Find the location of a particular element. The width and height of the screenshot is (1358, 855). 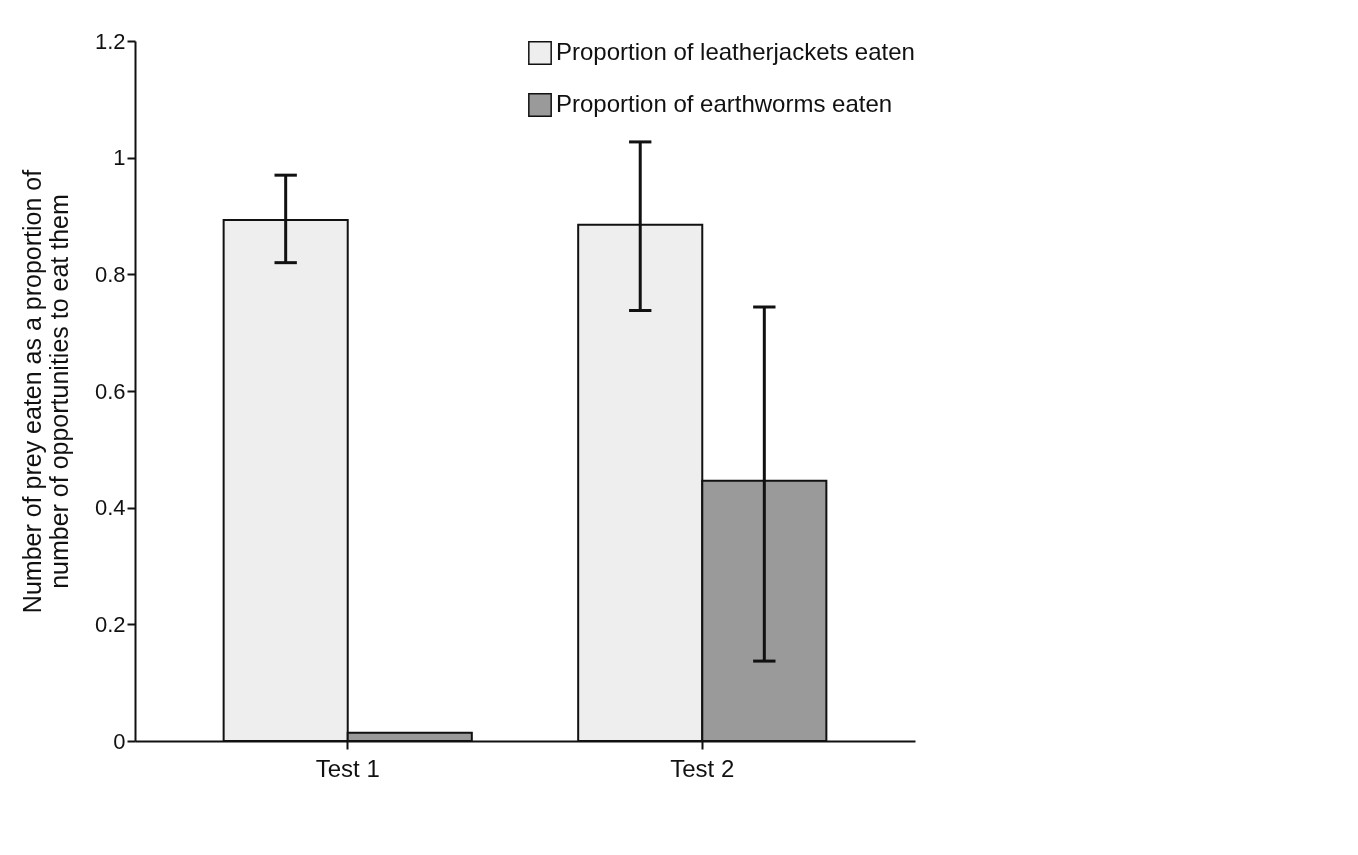

x-tick-label: Test 1 is located at coordinates (347, 768).